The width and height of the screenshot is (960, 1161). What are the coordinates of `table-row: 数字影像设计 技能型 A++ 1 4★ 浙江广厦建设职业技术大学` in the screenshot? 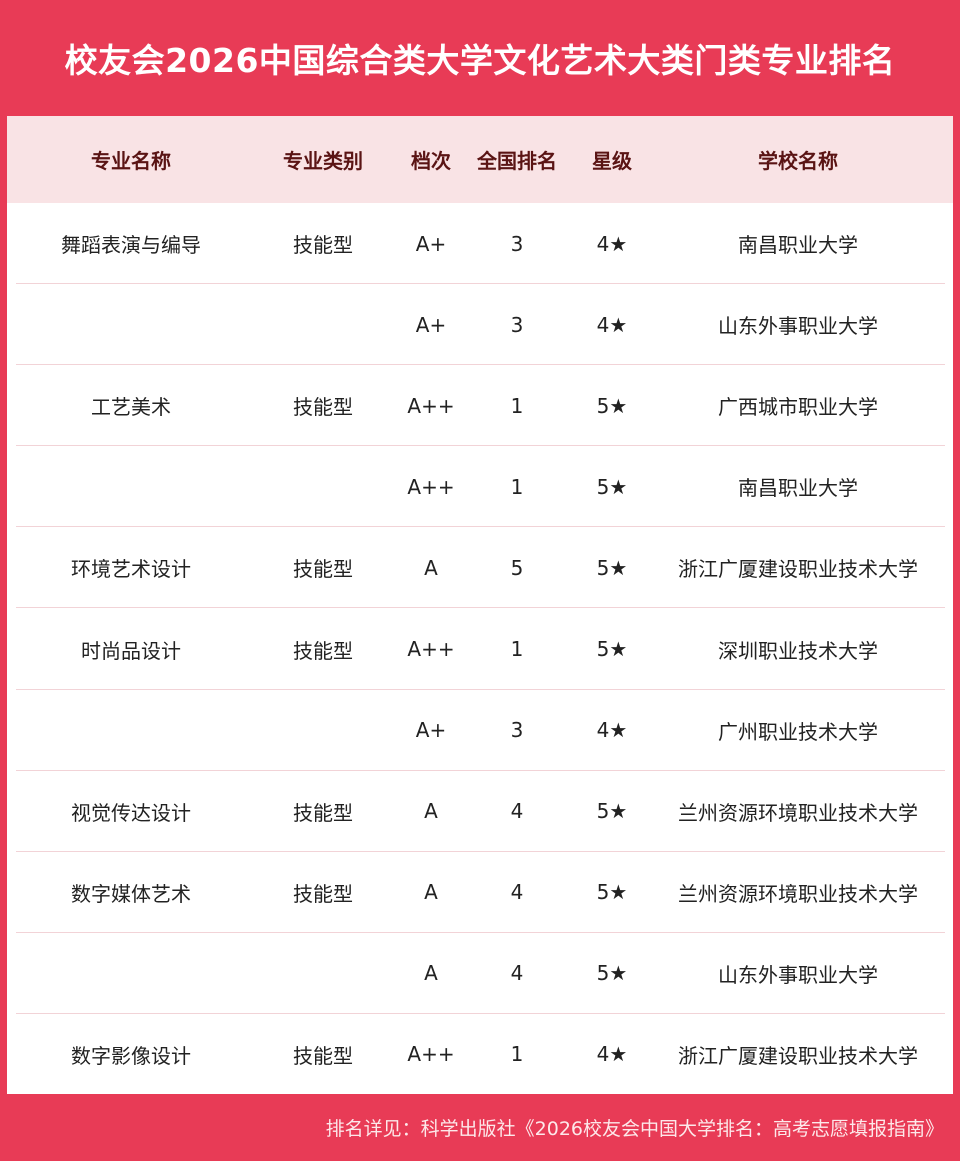 It's located at (480, 1054).